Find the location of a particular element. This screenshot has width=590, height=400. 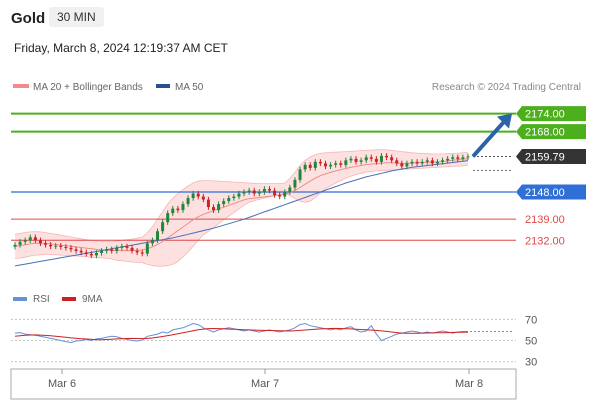

legend-rsi-label: RSI is located at coordinates (41, 299).